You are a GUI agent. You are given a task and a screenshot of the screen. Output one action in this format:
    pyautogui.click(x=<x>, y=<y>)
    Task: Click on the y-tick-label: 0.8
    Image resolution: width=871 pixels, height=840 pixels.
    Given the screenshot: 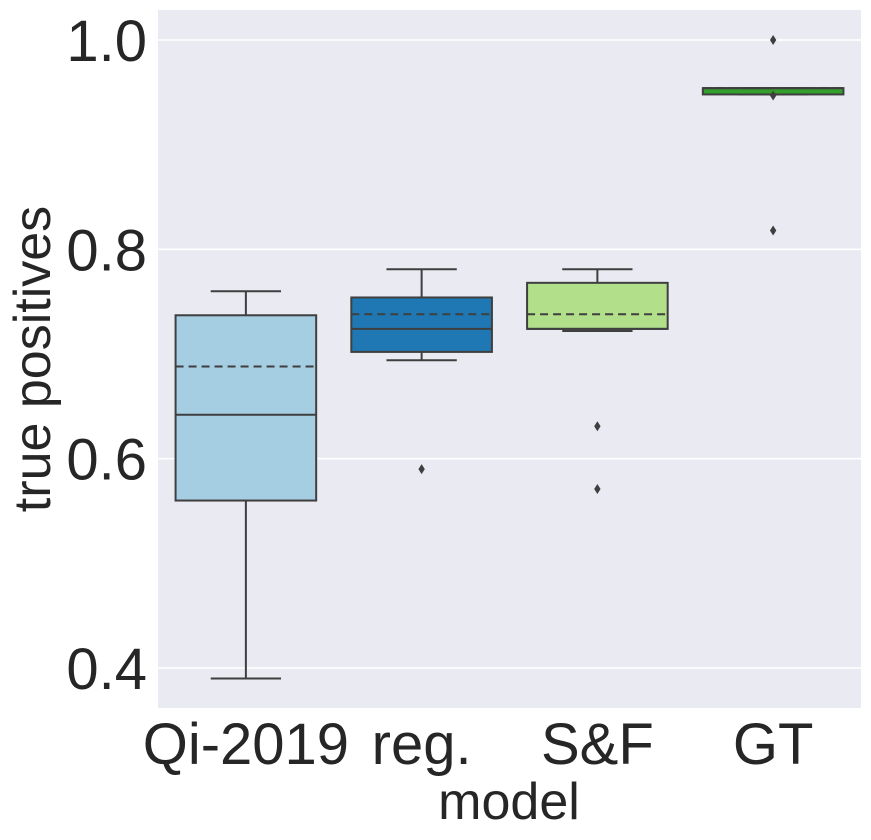 What is the action you would take?
    pyautogui.click(x=106, y=250)
    